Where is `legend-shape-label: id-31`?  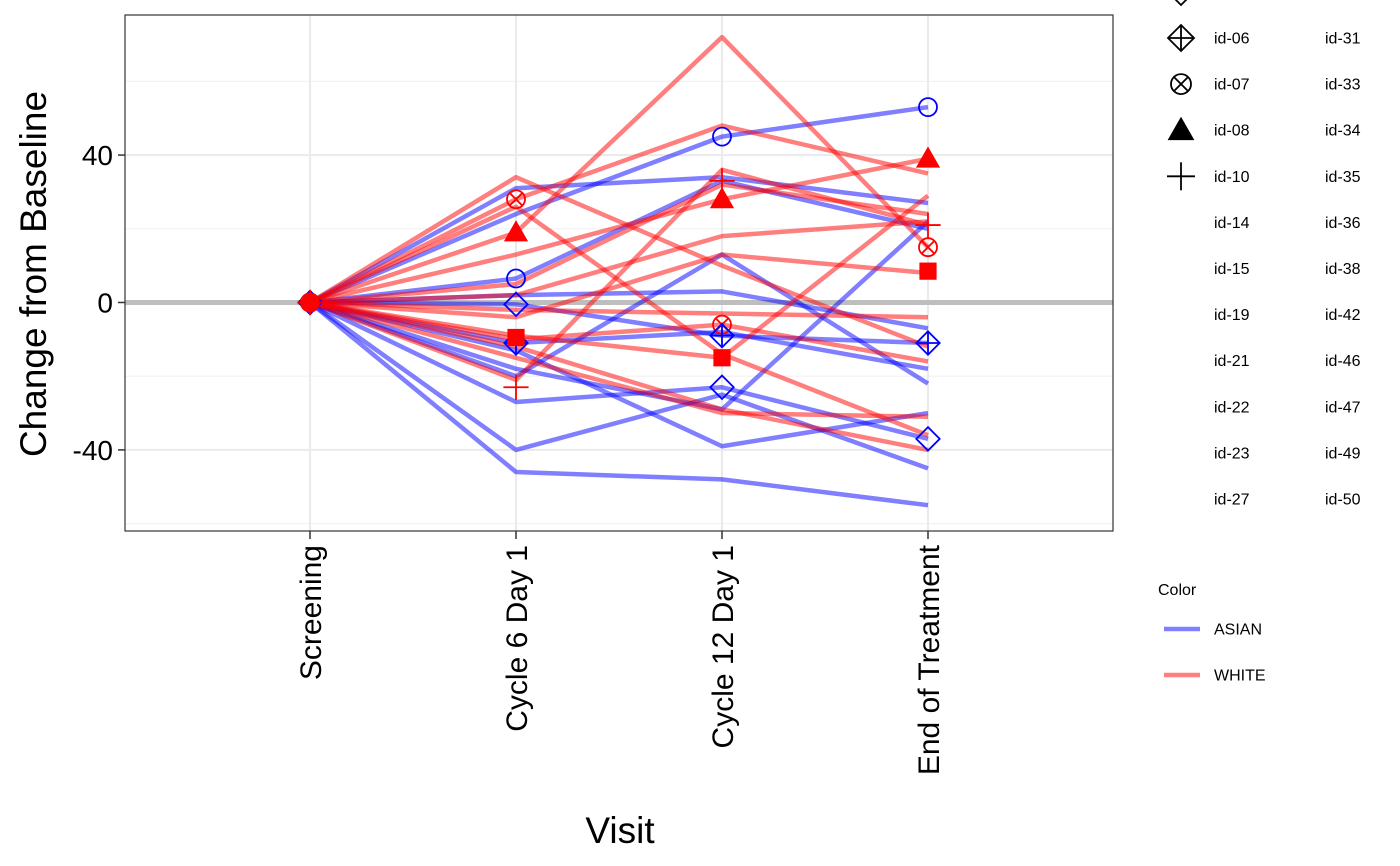
legend-shape-label: id-31 is located at coordinates (1343, 39).